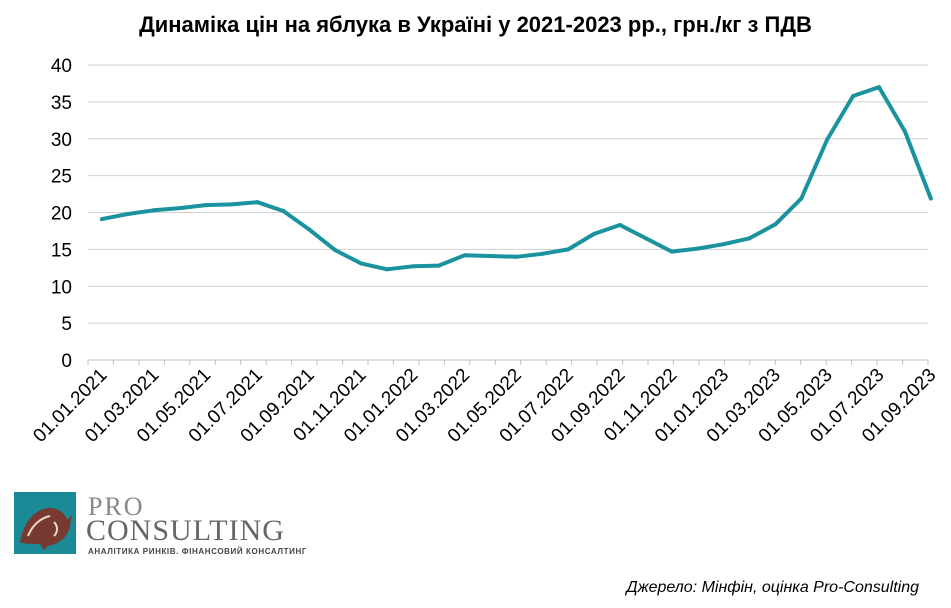 The image size is (951, 608). What do you see at coordinates (66, 324) in the screenshot?
I see `y-tick-label: 5` at bounding box center [66, 324].